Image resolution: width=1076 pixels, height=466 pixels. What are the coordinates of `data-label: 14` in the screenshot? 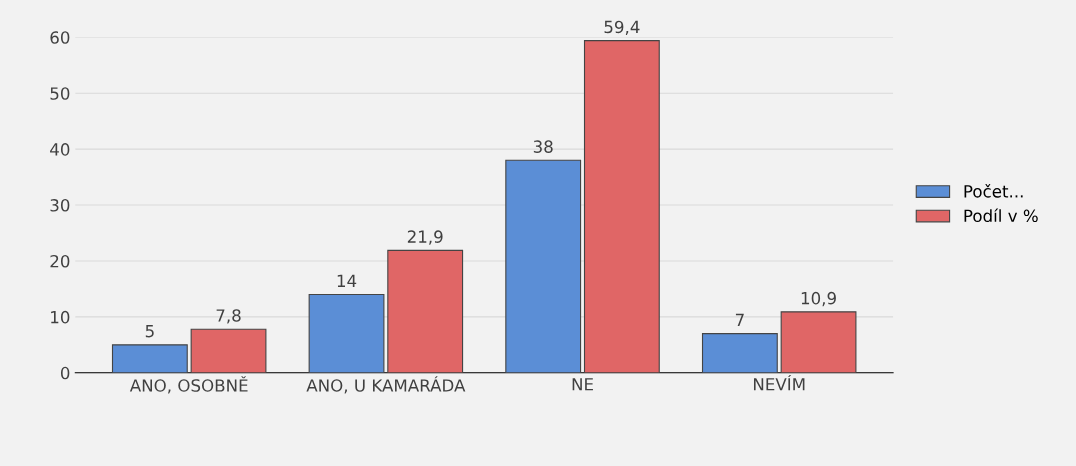 It's located at (347, 280).